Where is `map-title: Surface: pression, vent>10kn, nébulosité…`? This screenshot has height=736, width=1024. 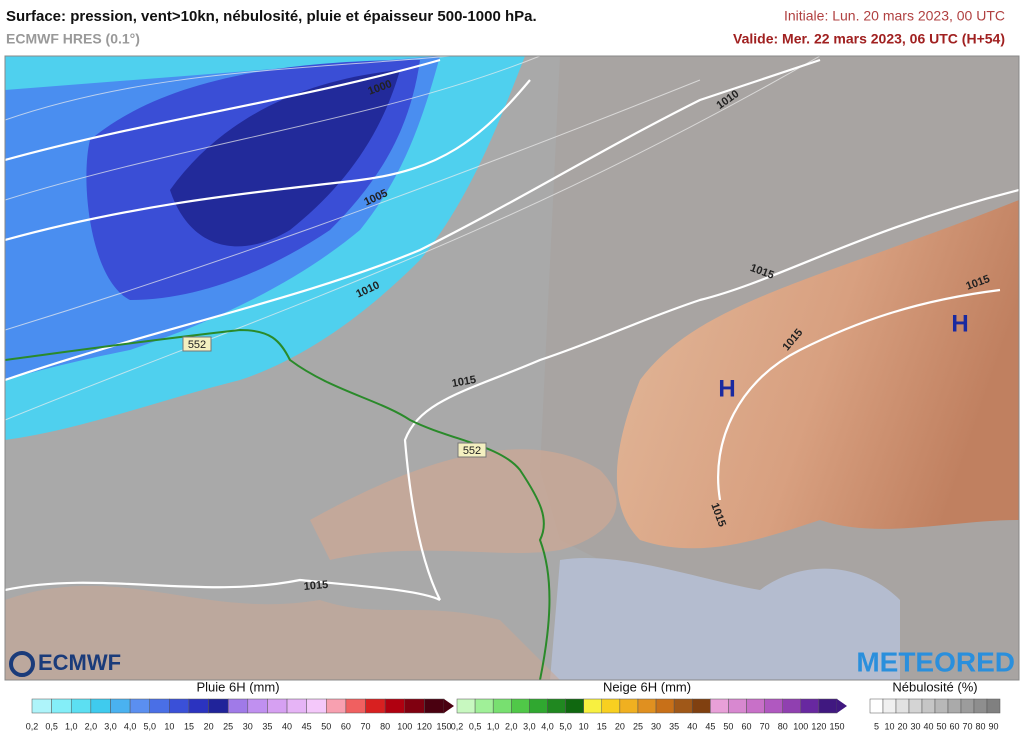 map-title: Surface: pression, vent>10kn, nébulosité… is located at coordinates (271, 16).